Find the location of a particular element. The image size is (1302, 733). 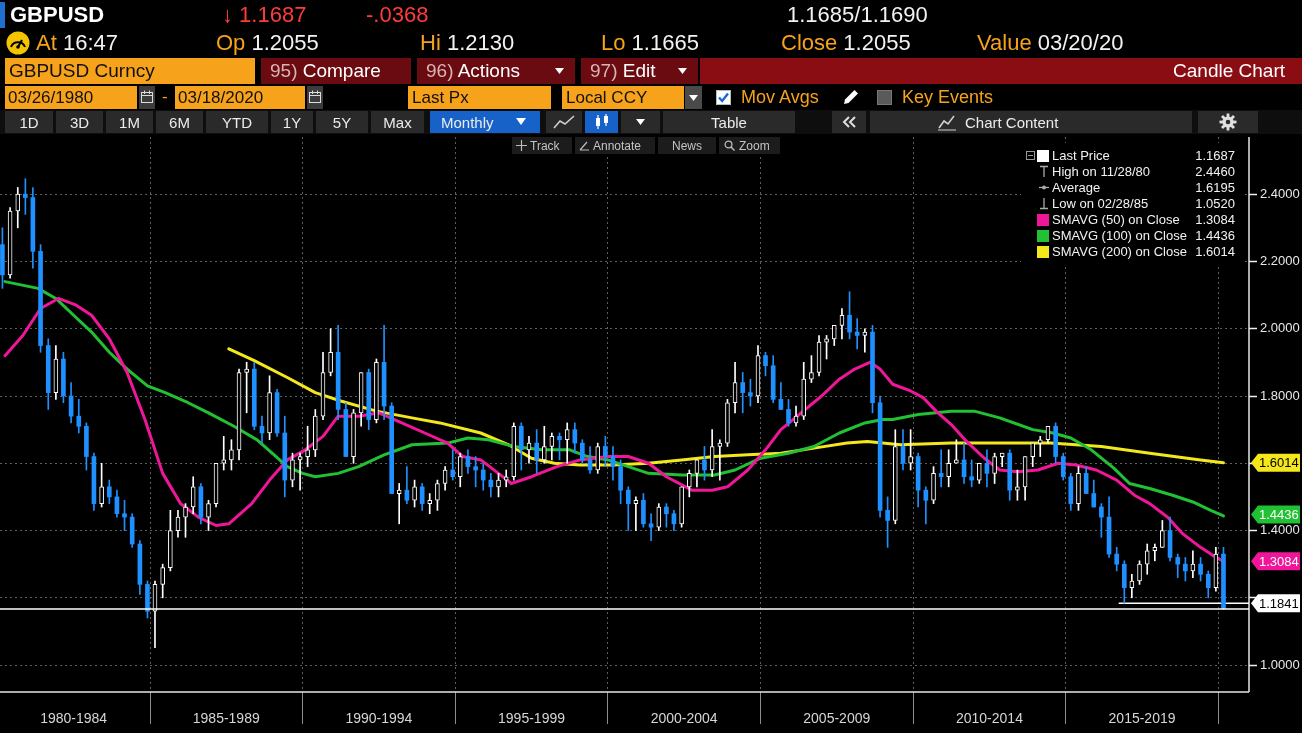

x-tick-label: 1995-1999 is located at coordinates (532, 718).